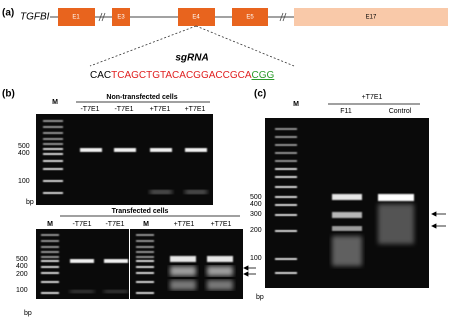 The width and height of the screenshot is (474, 325). What do you see at coordinates (124, 159) in the screenshot?
I see `gel` at bounding box center [124, 159].